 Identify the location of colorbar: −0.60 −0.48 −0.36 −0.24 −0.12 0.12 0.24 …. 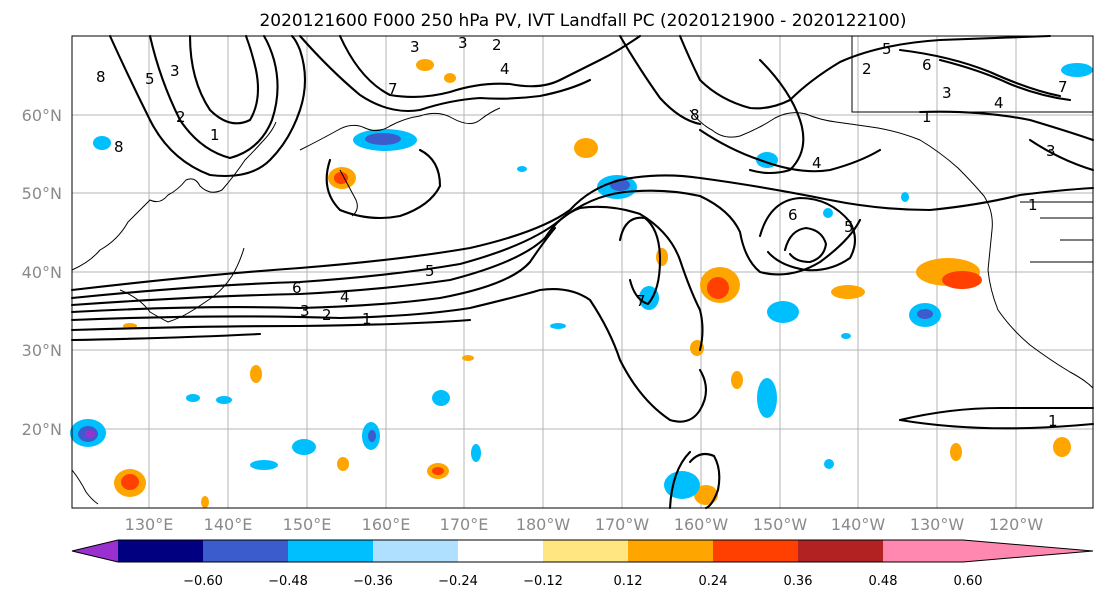
(582, 564).